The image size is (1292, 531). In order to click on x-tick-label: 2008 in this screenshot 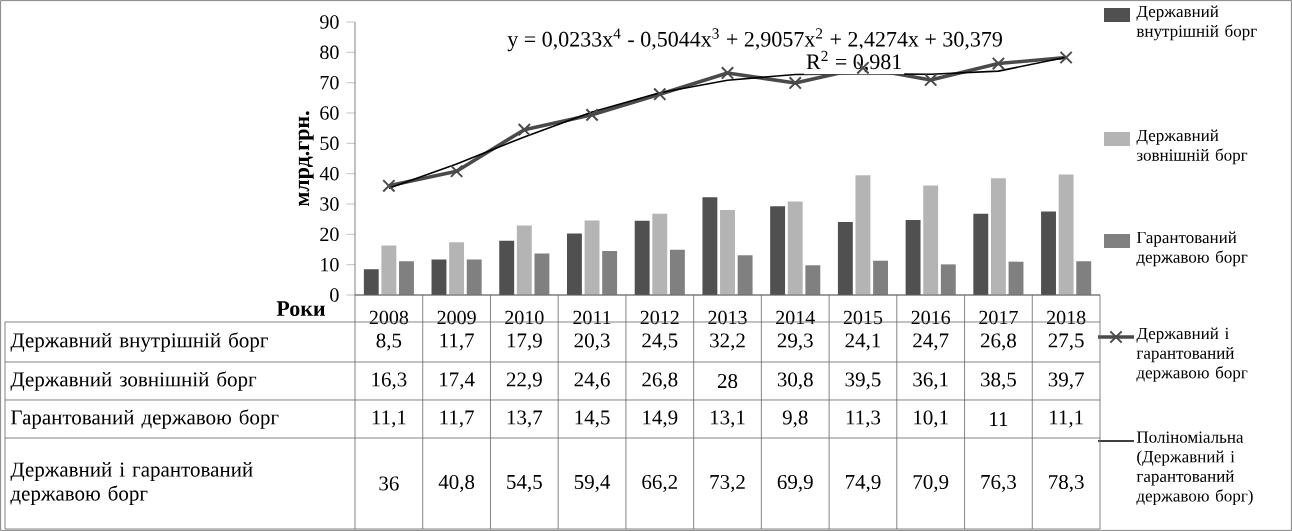, I will do `click(389, 317)`.